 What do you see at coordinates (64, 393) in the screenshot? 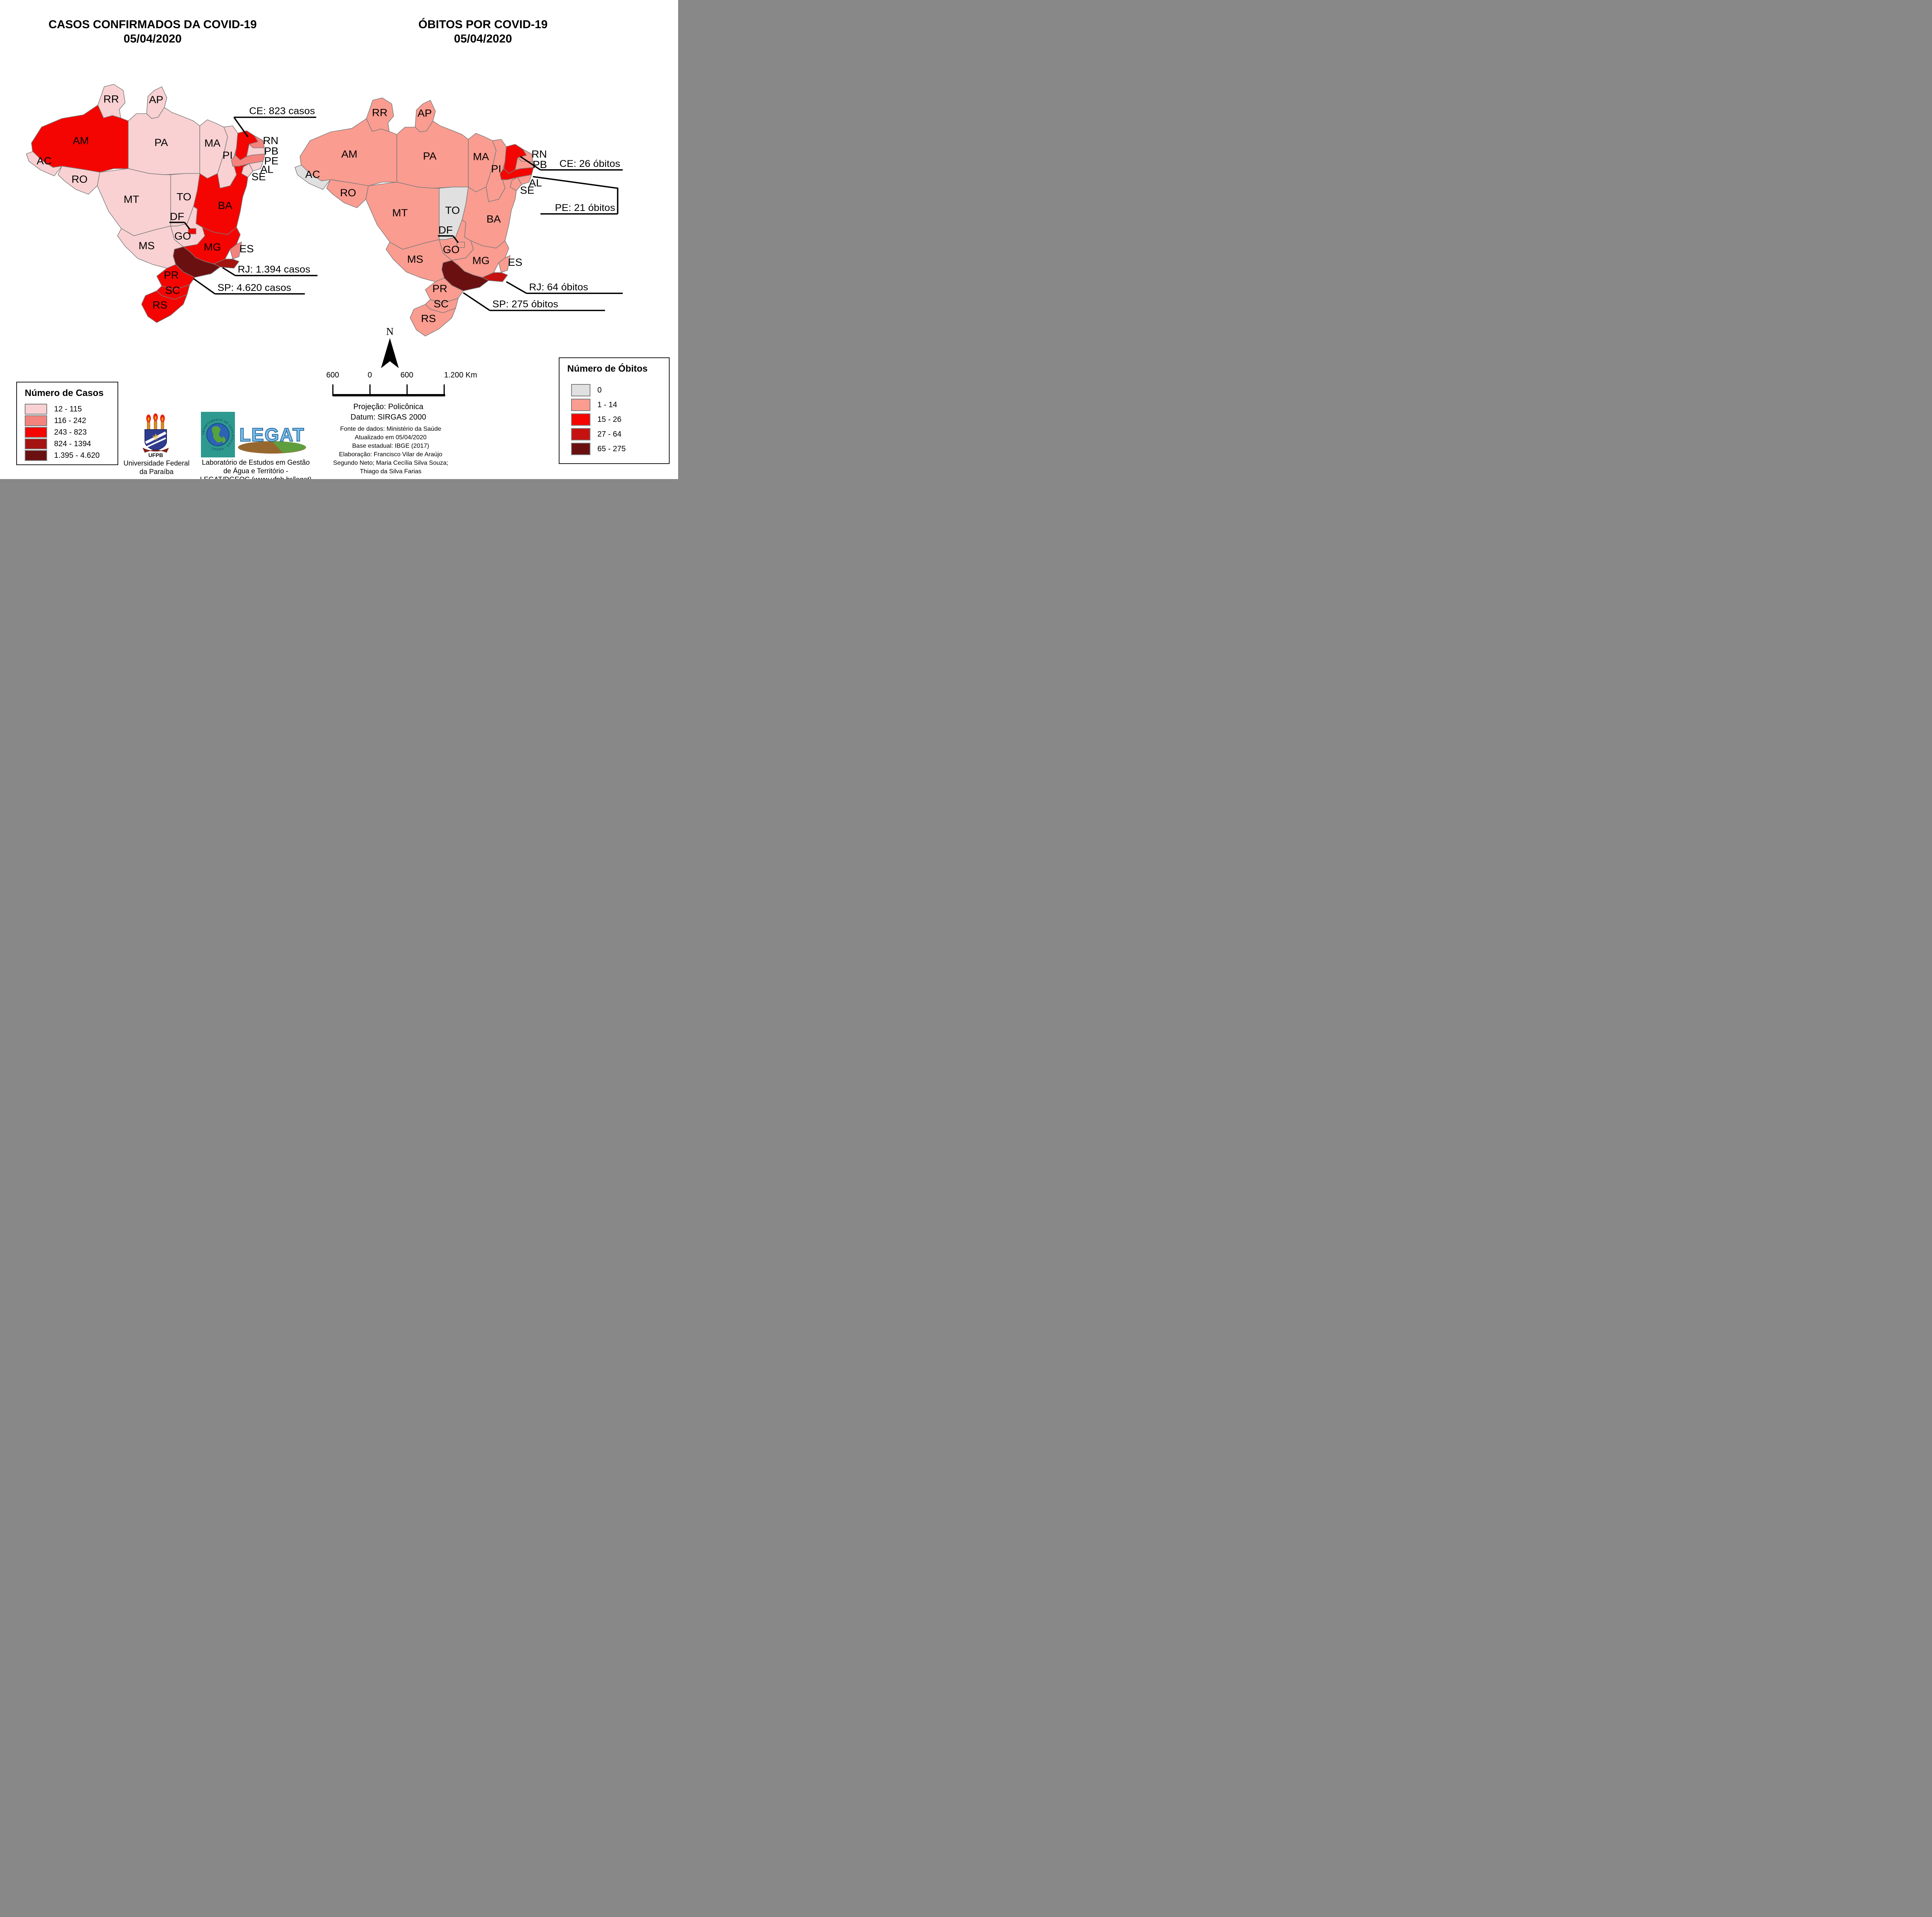
I see `cases-legend-title: Número de Casos` at bounding box center [64, 393].